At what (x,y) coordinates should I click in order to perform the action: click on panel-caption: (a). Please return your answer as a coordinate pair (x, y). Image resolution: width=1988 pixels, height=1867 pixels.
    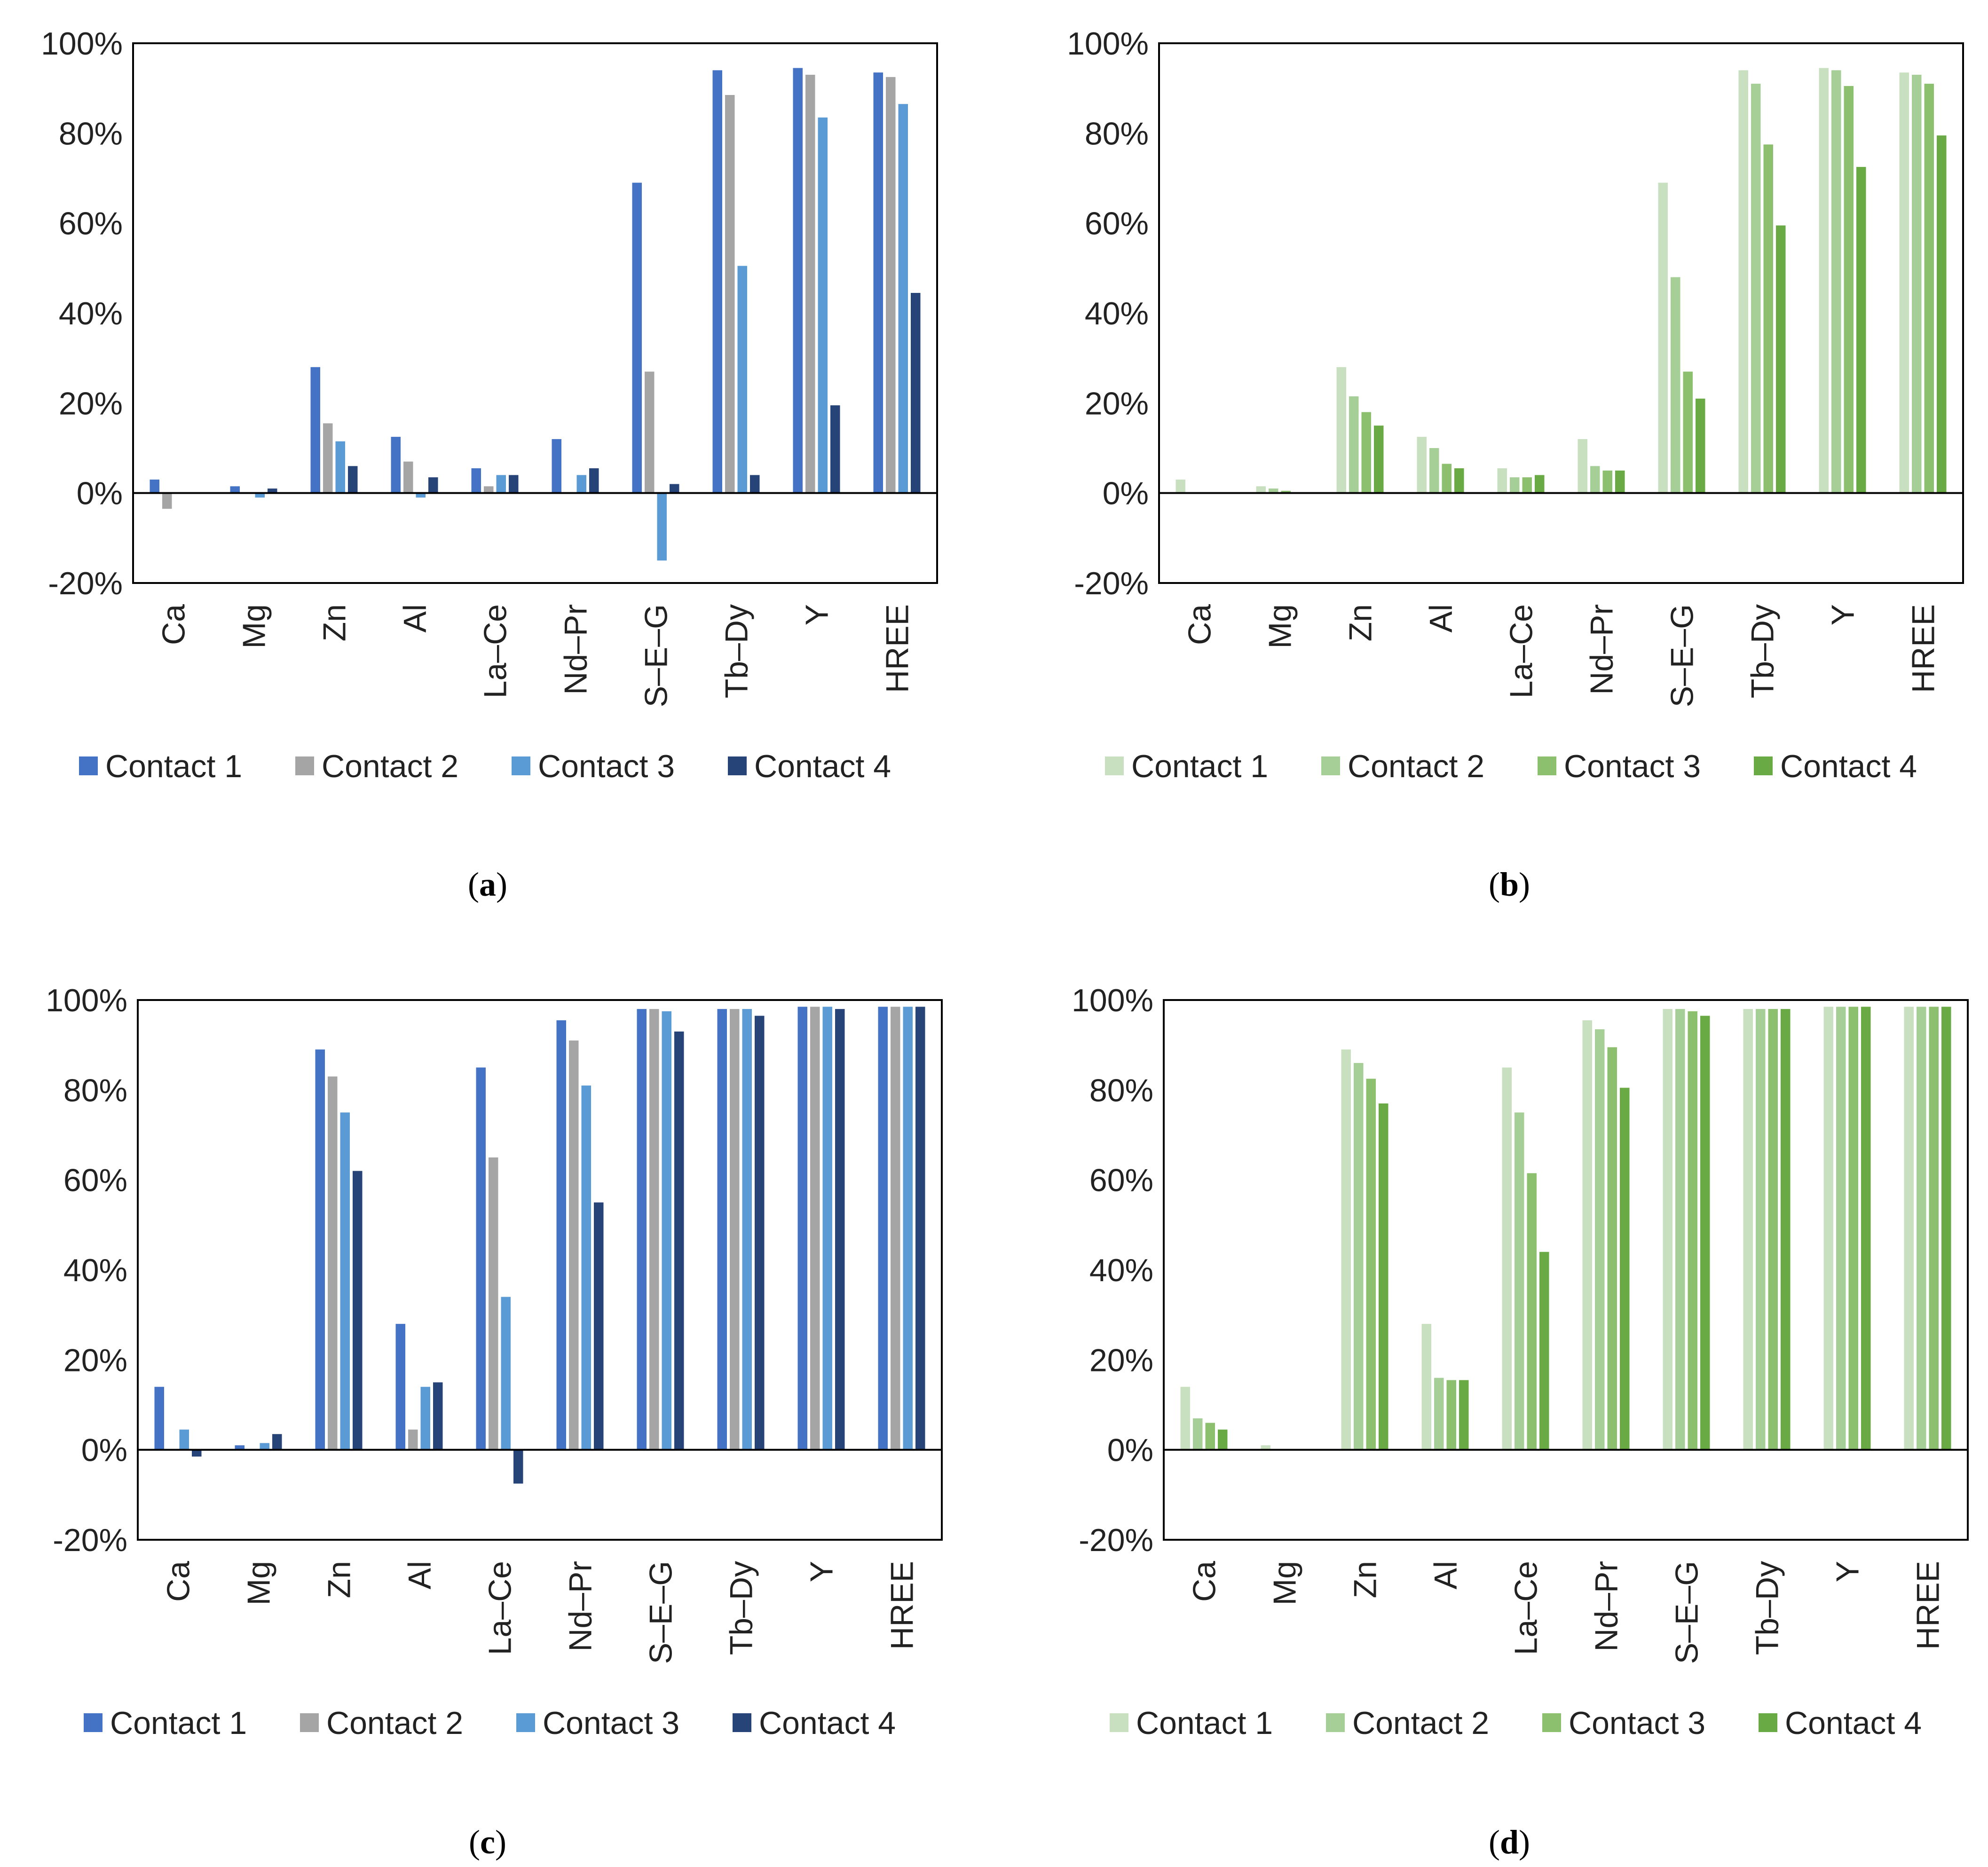
    Looking at the image, I should click on (487, 885).